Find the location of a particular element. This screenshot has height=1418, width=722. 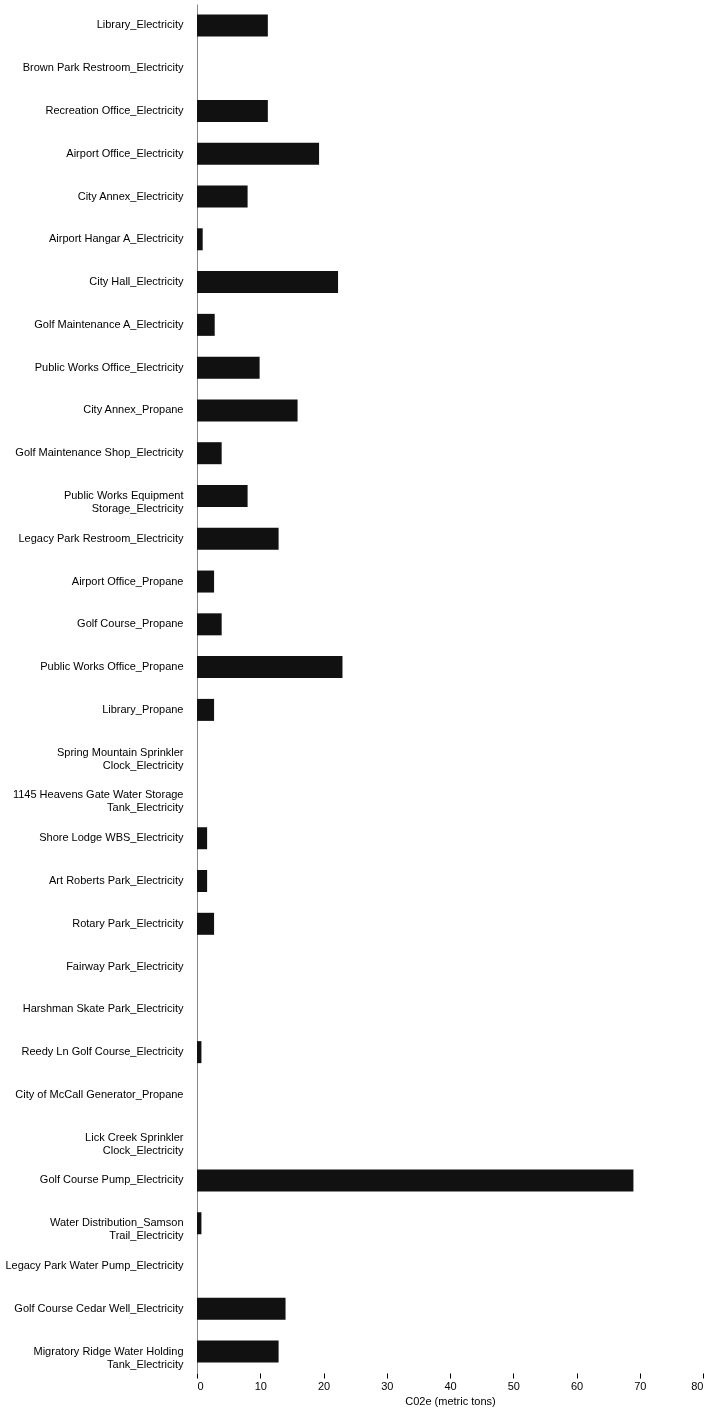

y-tick-label: Public Works Equipment Storage_Electricity is located at coordinates (123, 501).